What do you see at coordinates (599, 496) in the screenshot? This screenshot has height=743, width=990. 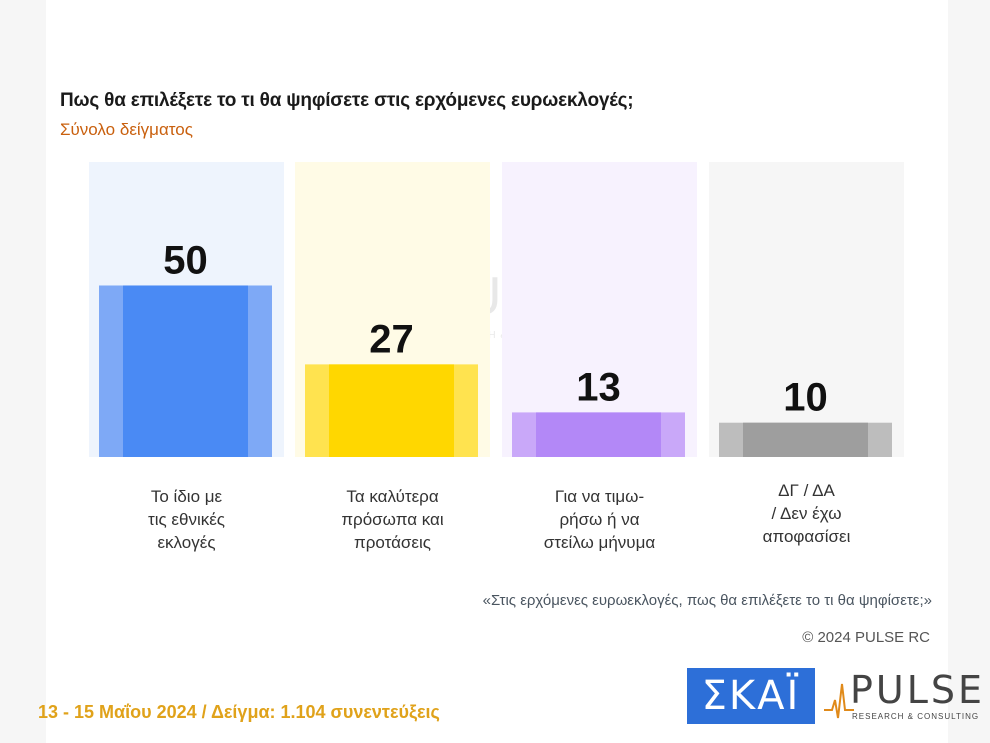 I see `category-label-line: Για να τιμω-` at bounding box center [599, 496].